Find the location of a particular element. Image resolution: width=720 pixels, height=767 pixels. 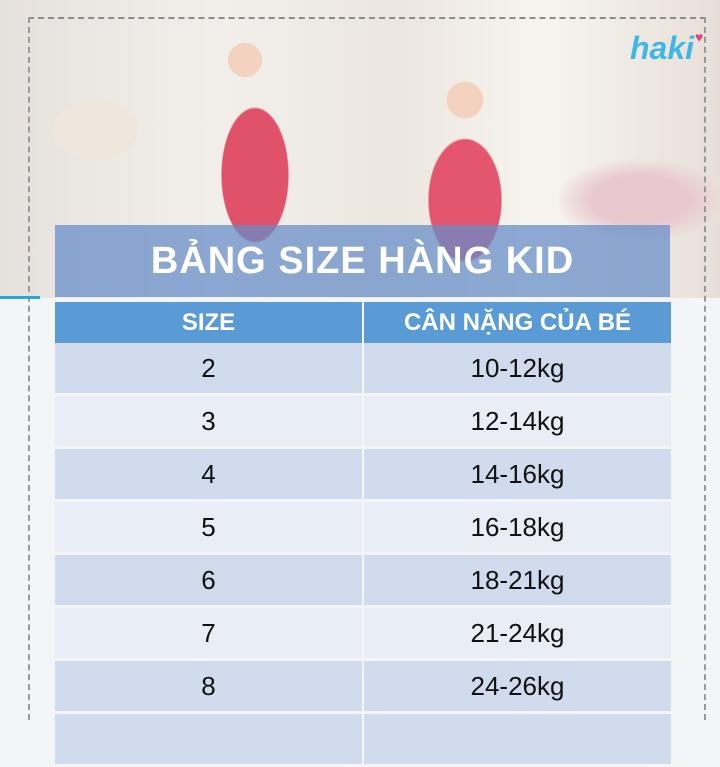

weight-cell: 21-24kg is located at coordinates (517, 633).